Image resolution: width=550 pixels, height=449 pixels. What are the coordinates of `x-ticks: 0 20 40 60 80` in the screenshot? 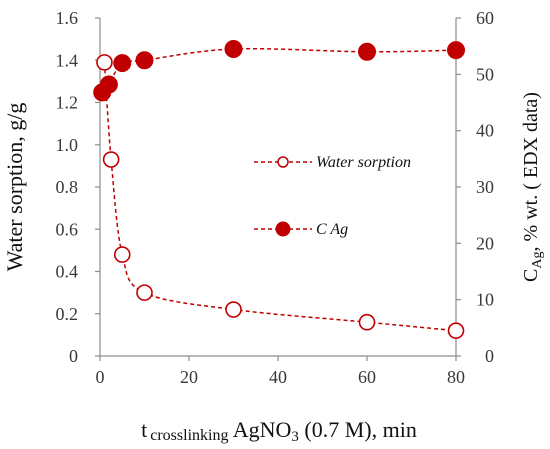 It's located at (280, 371).